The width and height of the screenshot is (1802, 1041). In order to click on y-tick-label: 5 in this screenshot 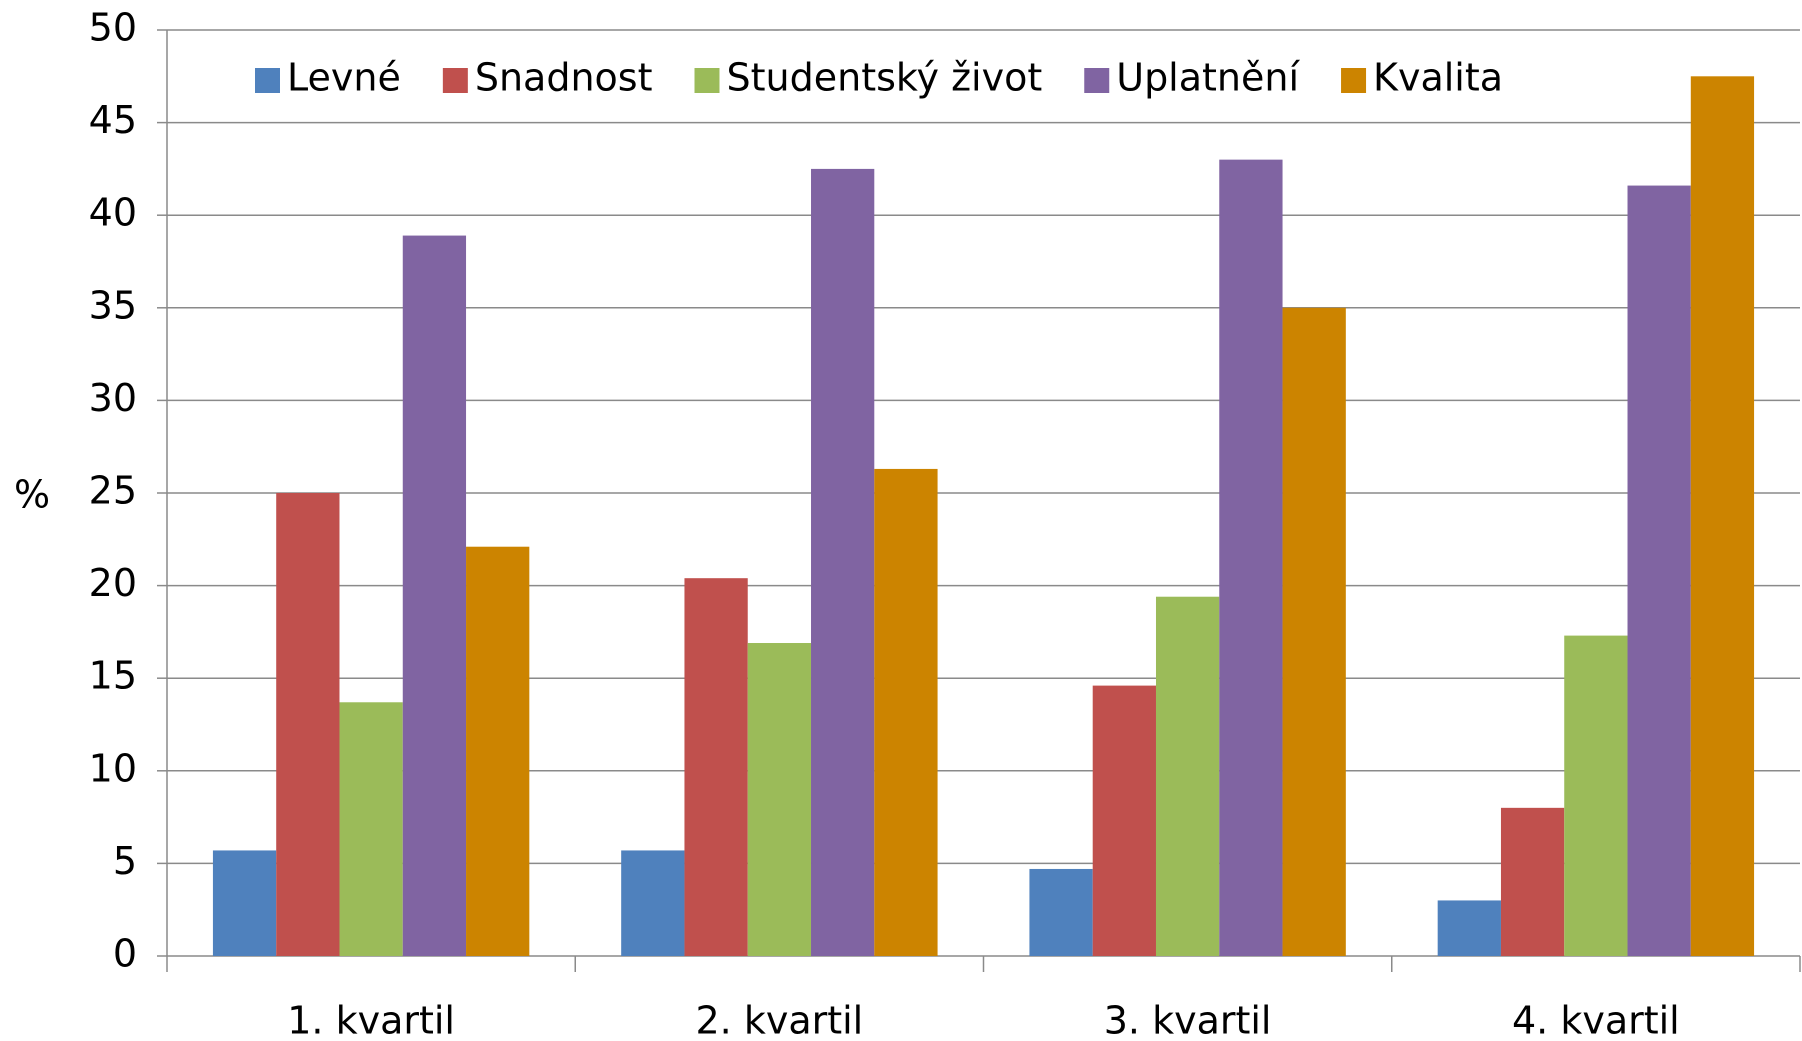, I will do `click(125, 861)`.